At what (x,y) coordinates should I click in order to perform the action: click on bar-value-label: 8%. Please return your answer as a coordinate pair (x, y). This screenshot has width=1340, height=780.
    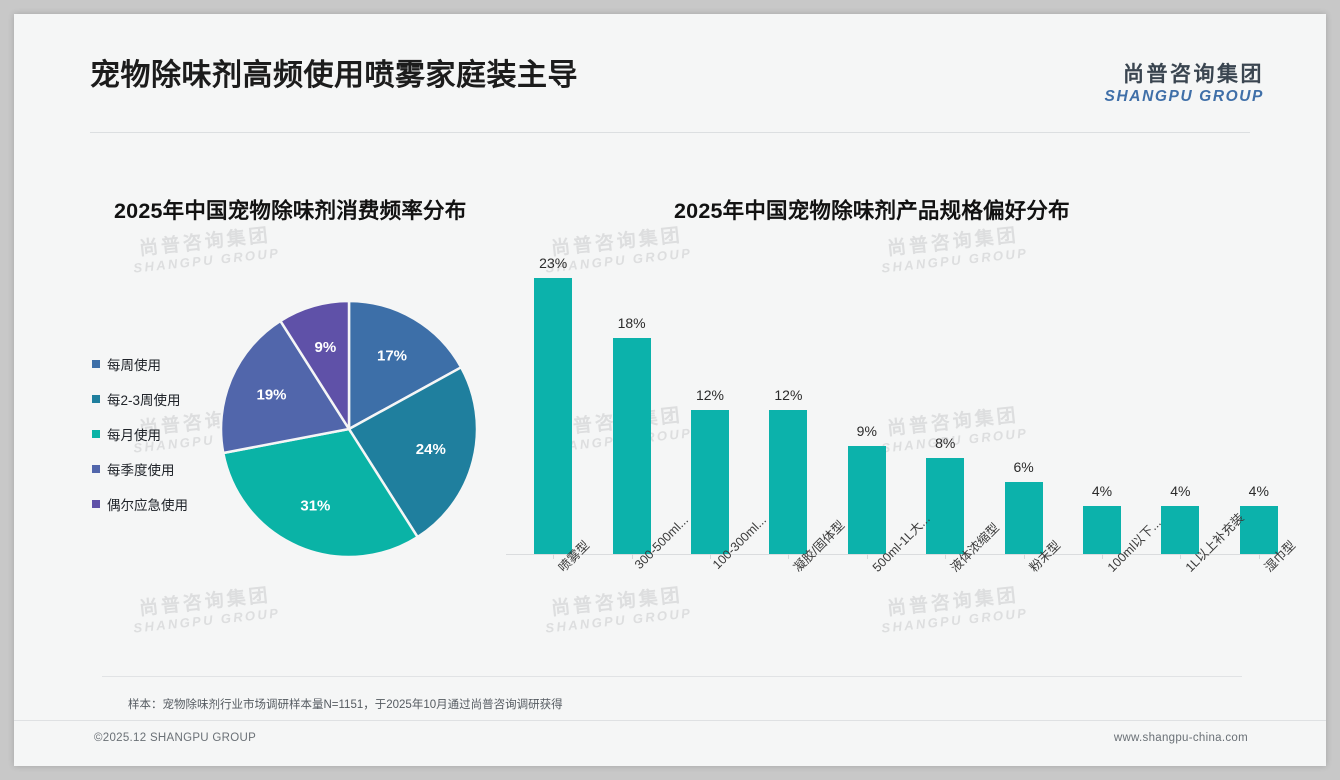
    Looking at the image, I should click on (945, 443).